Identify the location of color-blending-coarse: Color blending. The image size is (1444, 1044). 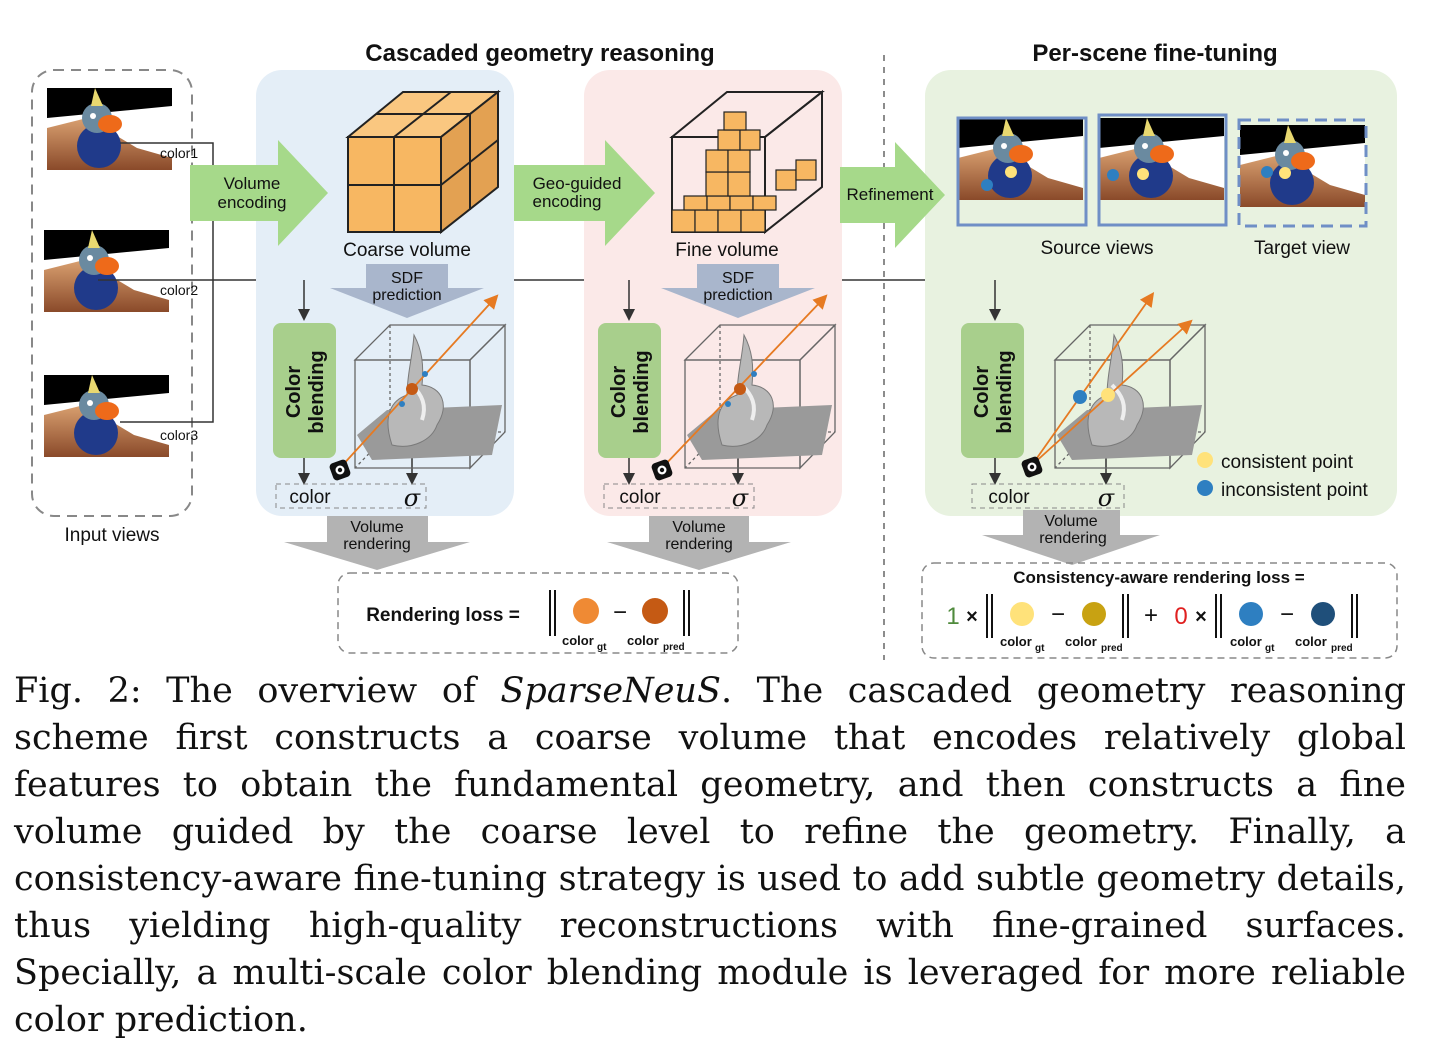
(304, 390).